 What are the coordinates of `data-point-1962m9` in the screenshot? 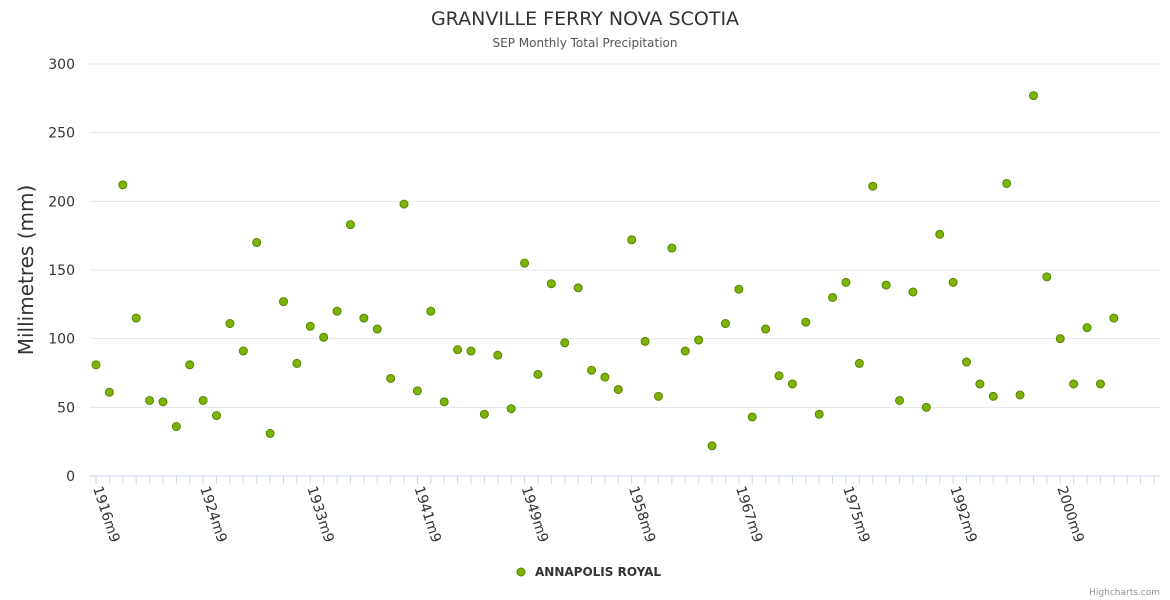 It's located at (699, 340).